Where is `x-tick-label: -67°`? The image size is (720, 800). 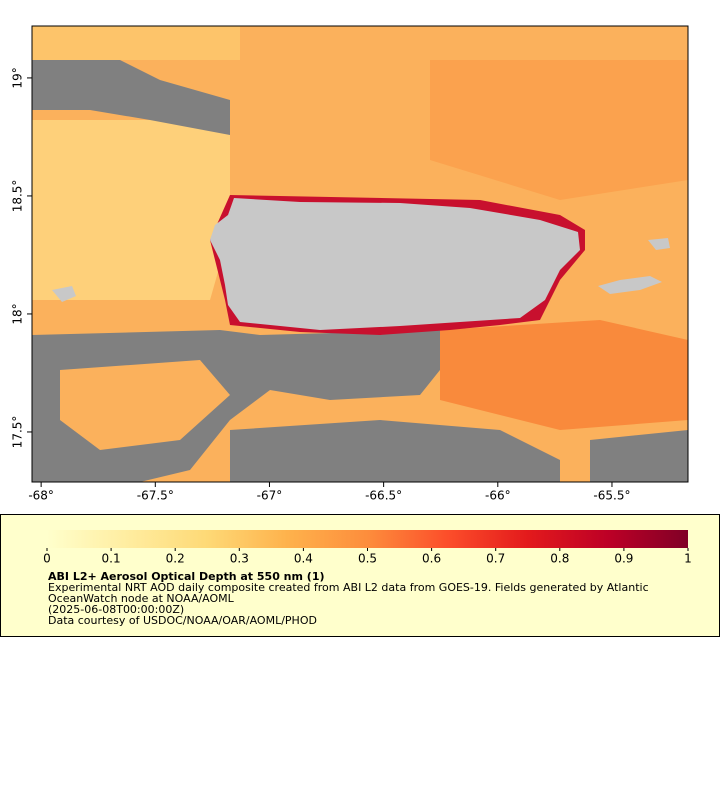 x-tick-label: -67° is located at coordinates (270, 496).